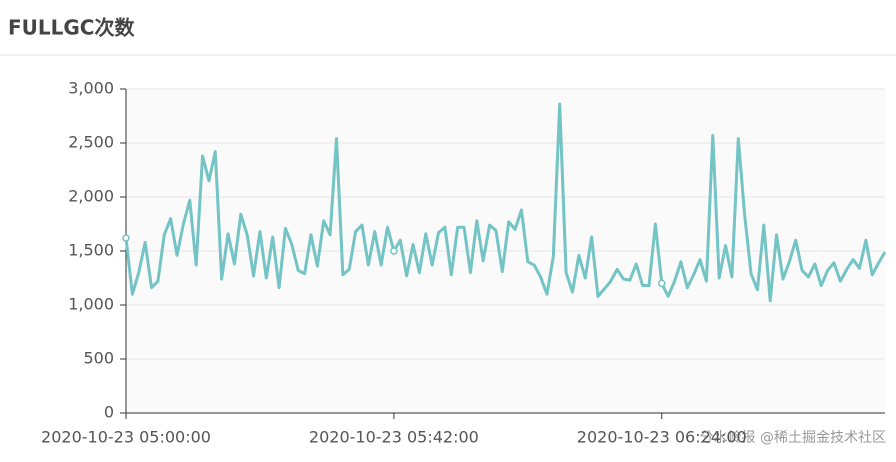 The height and width of the screenshot is (462, 896). What do you see at coordinates (71, 28) in the screenshot?
I see `panel-title: FULLGC次数` at bounding box center [71, 28].